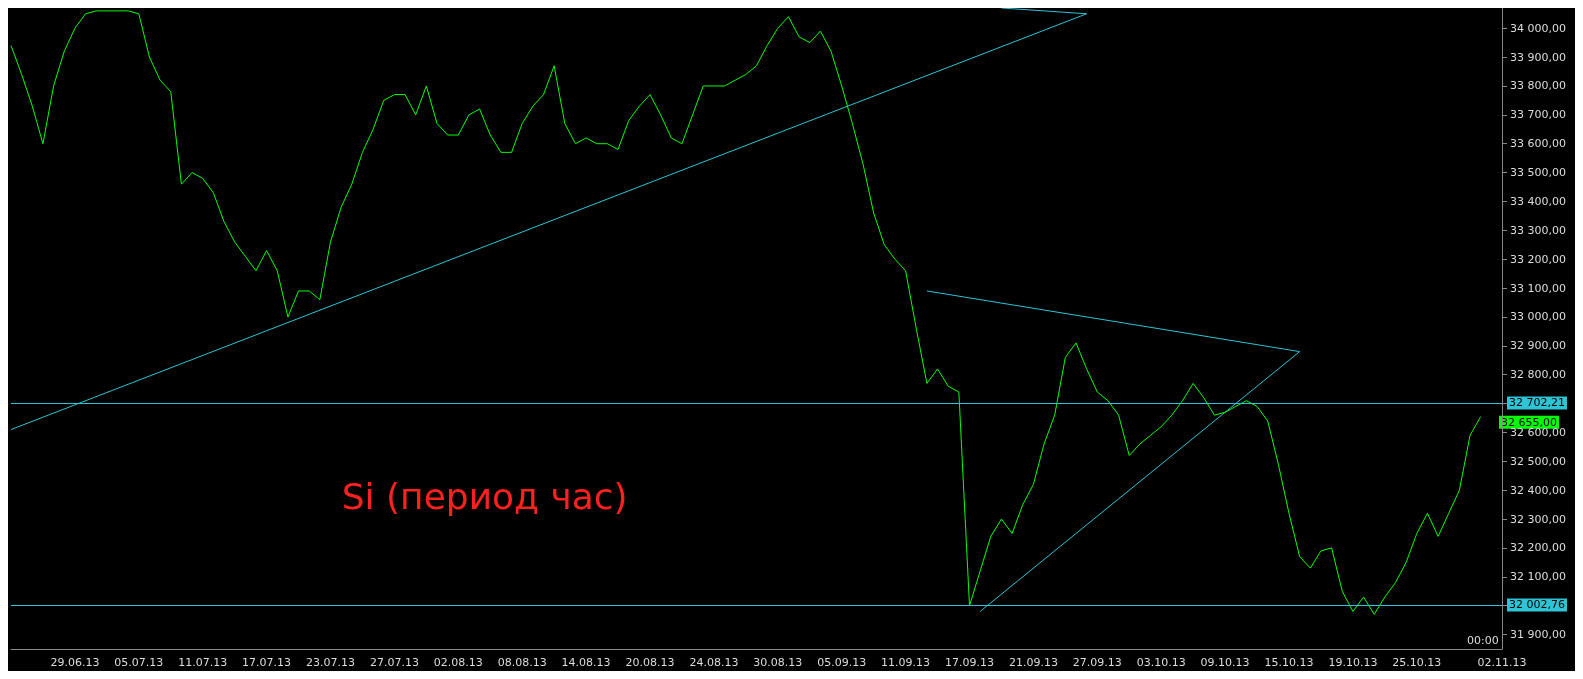 Image resolution: width=1583 pixels, height=679 pixels. Describe the element at coordinates (1538, 490) in the screenshot. I see `y-tick-label: 32 400,00` at that location.